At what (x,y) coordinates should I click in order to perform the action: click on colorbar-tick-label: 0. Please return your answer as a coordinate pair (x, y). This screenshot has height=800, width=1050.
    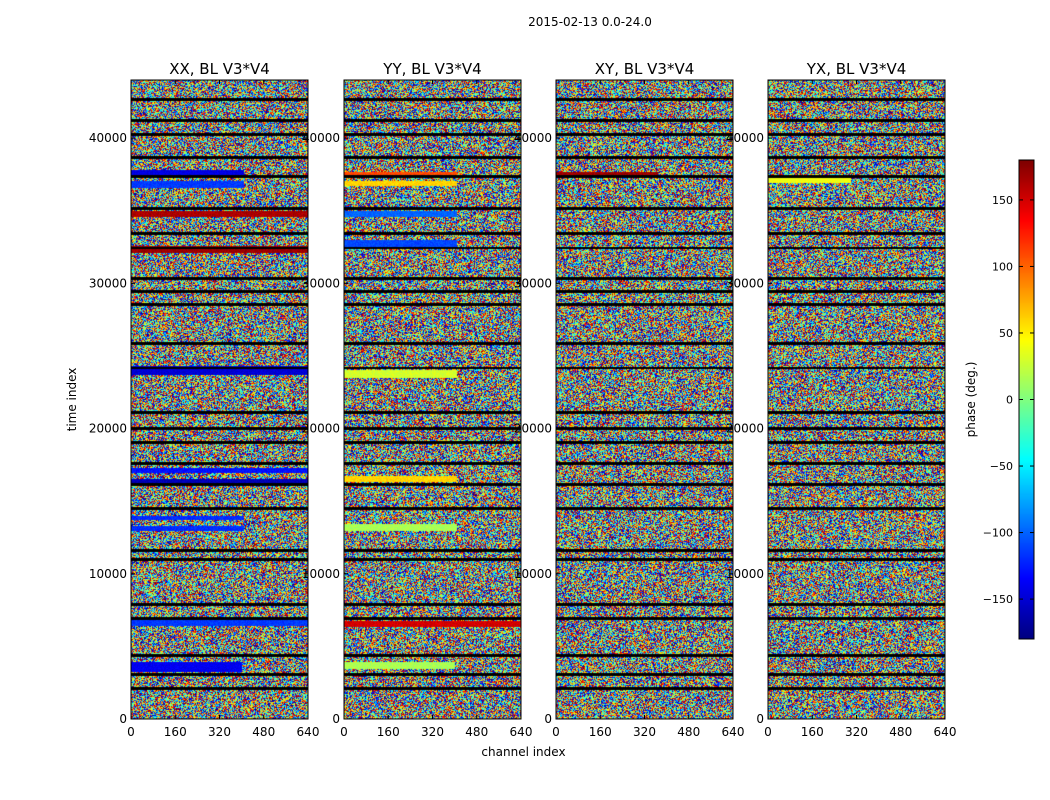
    Looking at the image, I should click on (1009, 400).